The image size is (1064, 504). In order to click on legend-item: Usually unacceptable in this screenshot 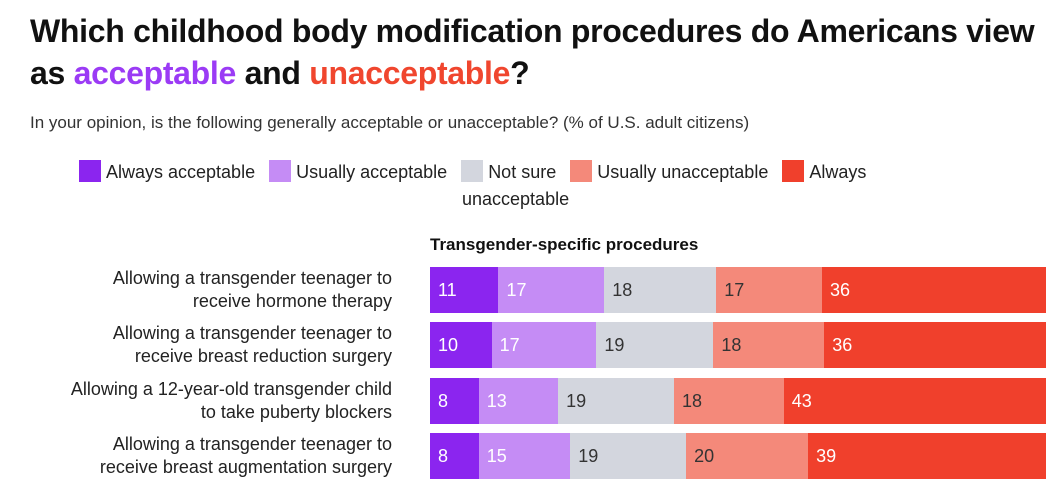, I will do `click(669, 172)`.